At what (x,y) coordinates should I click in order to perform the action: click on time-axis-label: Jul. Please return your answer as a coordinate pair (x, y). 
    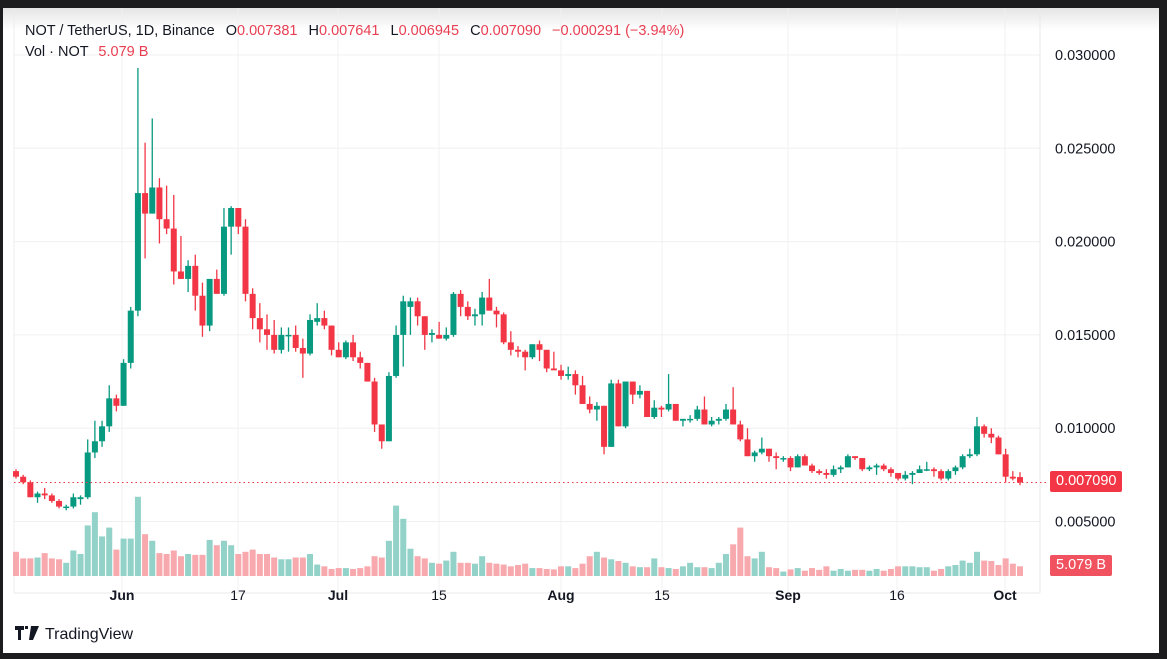
    Looking at the image, I should click on (338, 595).